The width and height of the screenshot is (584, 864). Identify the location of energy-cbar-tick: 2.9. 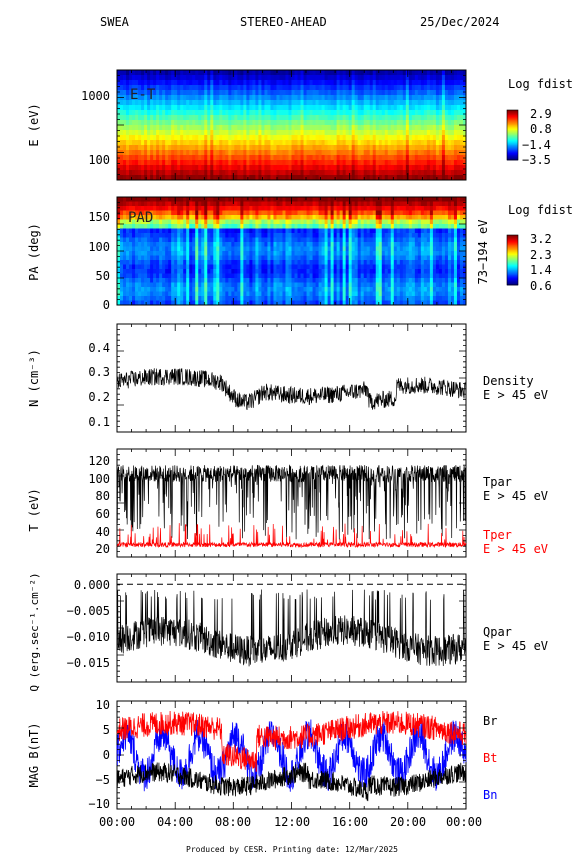
(541, 114).